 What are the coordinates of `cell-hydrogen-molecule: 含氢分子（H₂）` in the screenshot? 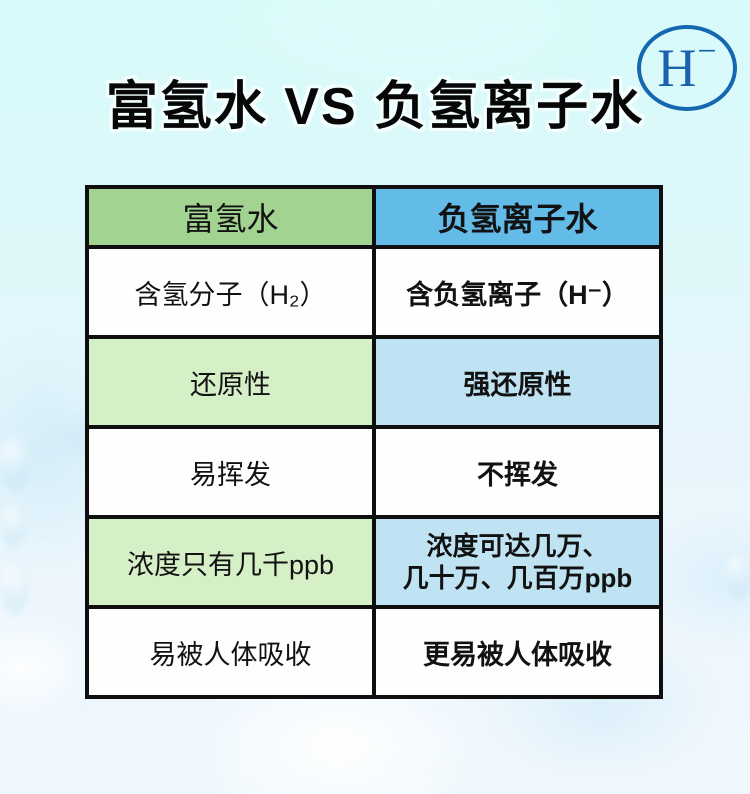 It's located at (230, 292).